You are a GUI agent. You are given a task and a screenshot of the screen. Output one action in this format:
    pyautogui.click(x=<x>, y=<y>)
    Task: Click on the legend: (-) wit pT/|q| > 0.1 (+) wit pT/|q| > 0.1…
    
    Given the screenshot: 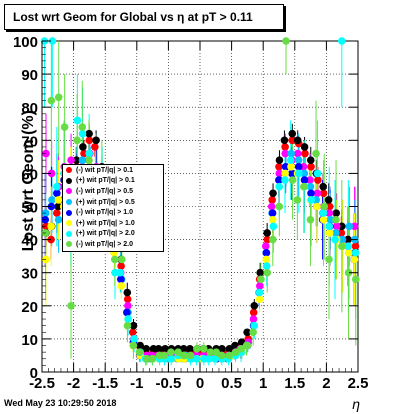 What is the action you would take?
    pyautogui.click(x=113, y=208)
    